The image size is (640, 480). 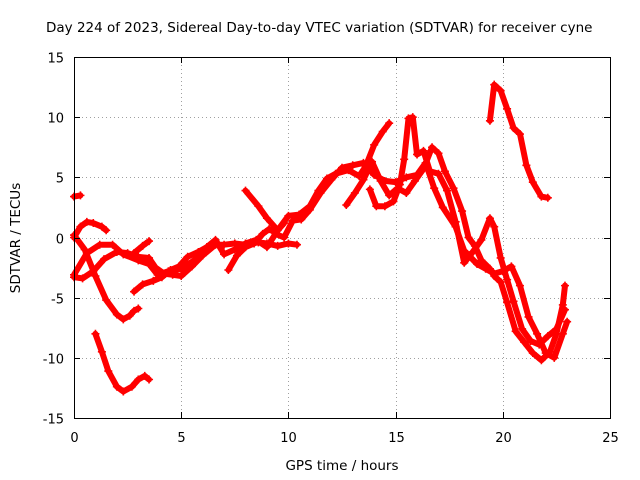 I want to click on y-tick-label: -15, so click(x=53, y=420).